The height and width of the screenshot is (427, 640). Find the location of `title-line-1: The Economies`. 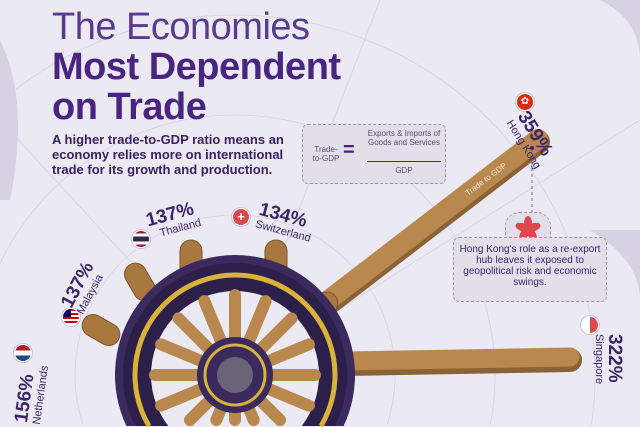

title-line-1: The Economies is located at coordinates (181, 27).